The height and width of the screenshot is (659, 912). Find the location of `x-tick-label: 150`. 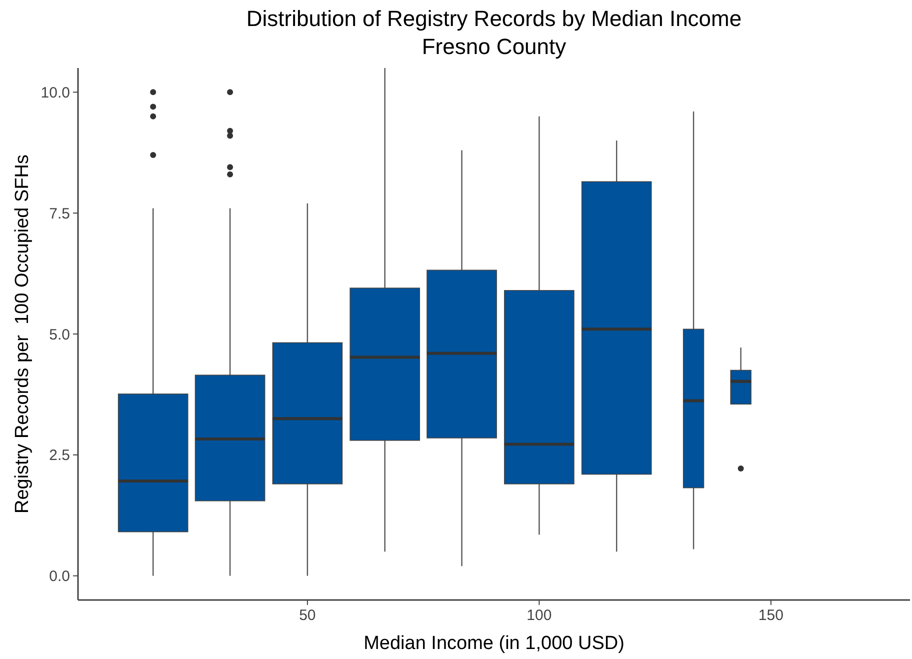

x-tick-label: 150 is located at coordinates (771, 615).